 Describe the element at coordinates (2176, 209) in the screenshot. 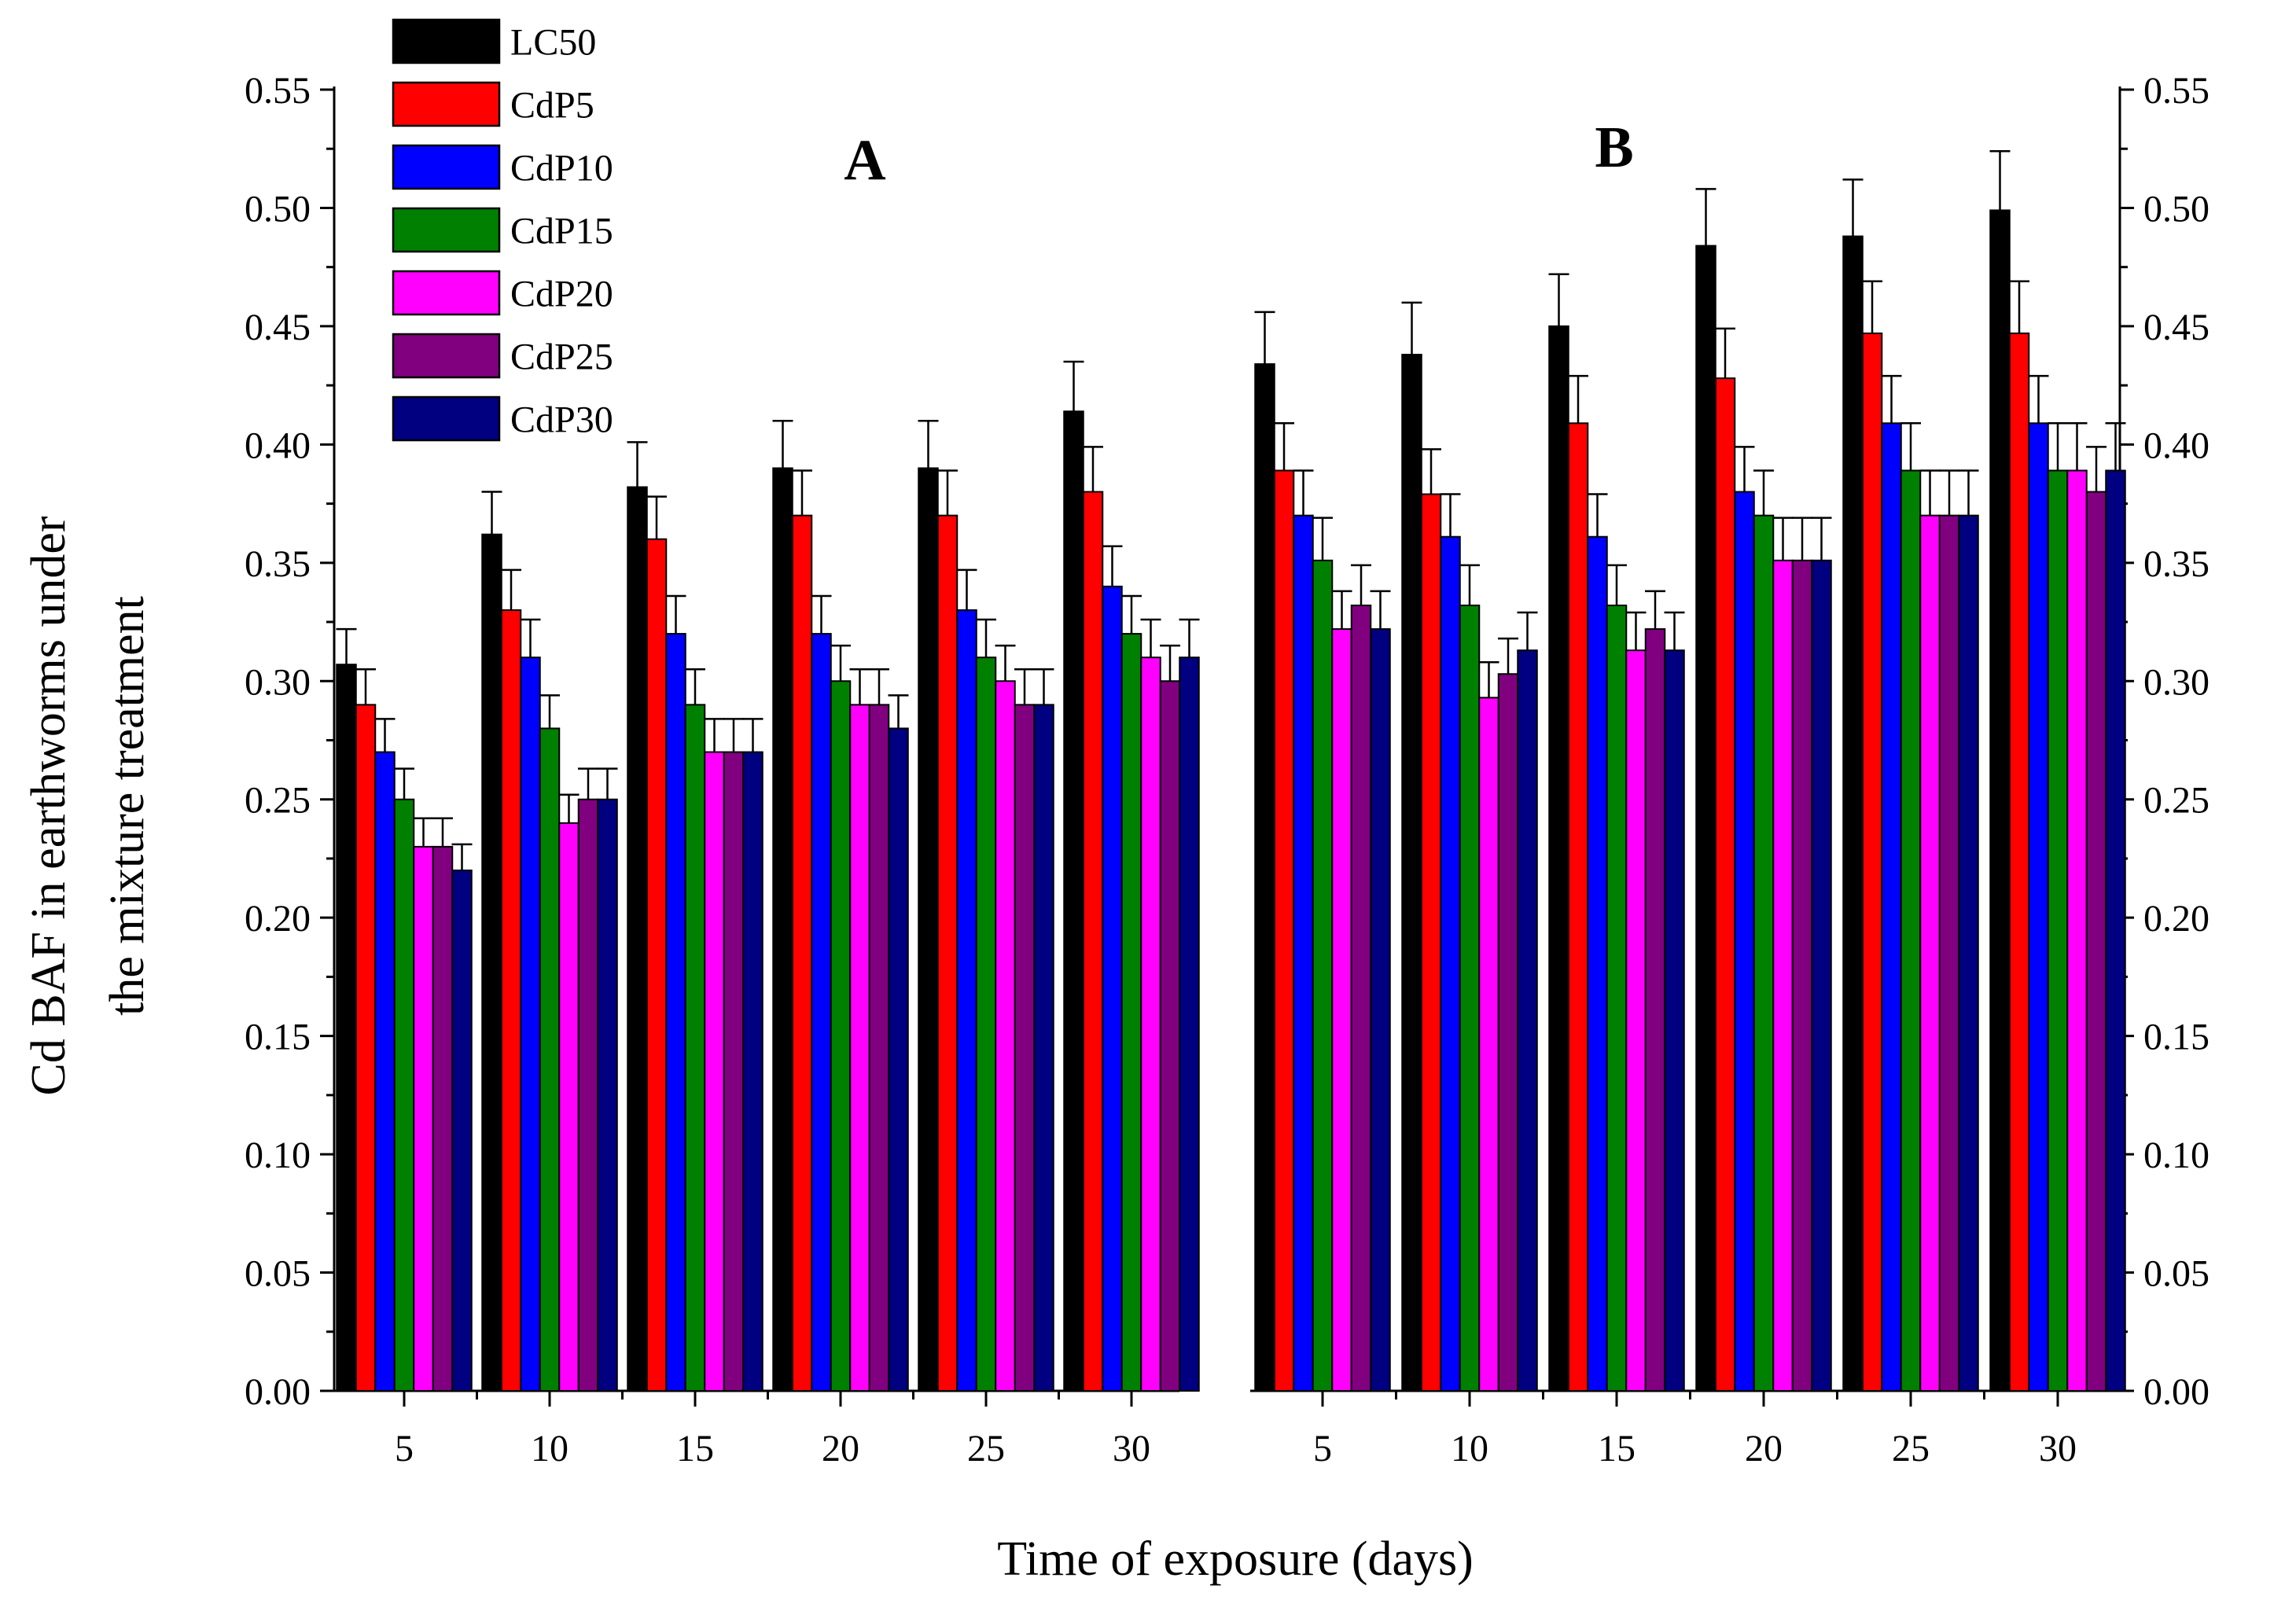

I see `y-tick-label-right: 0.50` at that location.